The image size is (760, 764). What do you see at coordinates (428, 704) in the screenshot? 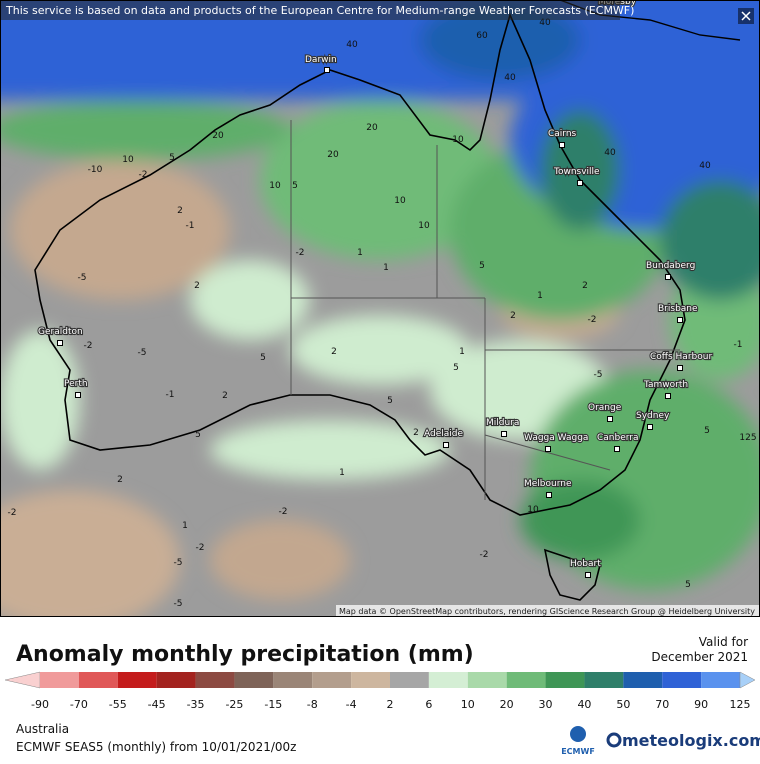
I see `colorbar-tick-label: 6` at bounding box center [428, 704].